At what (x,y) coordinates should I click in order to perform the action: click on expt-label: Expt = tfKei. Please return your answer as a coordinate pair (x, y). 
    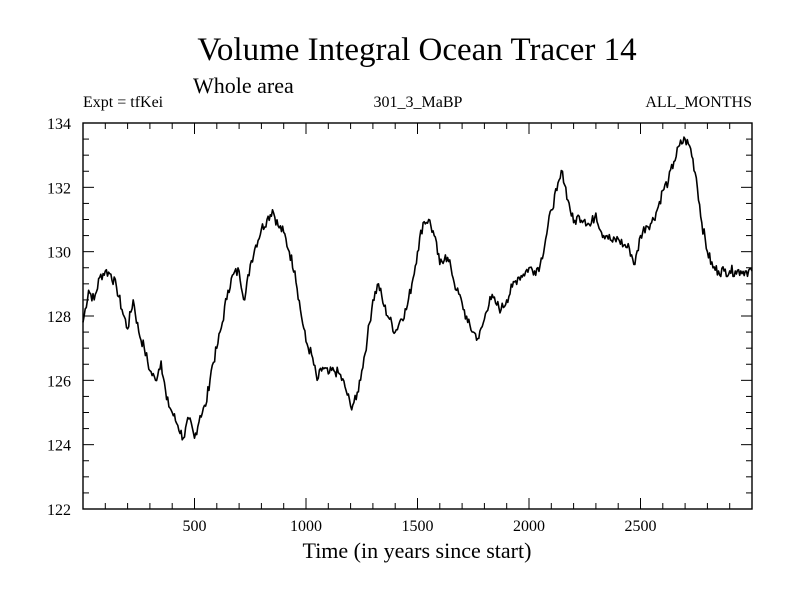
    Looking at the image, I should click on (123, 102).